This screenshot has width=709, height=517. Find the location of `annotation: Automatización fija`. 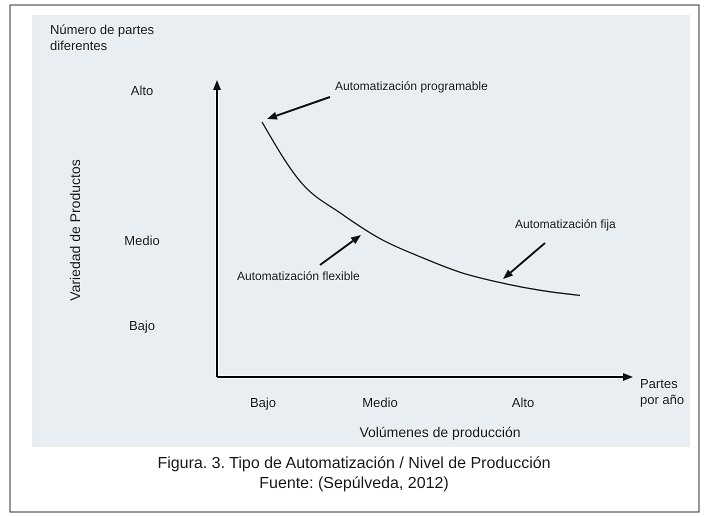

annotation: Automatización fija is located at coordinates (565, 224).